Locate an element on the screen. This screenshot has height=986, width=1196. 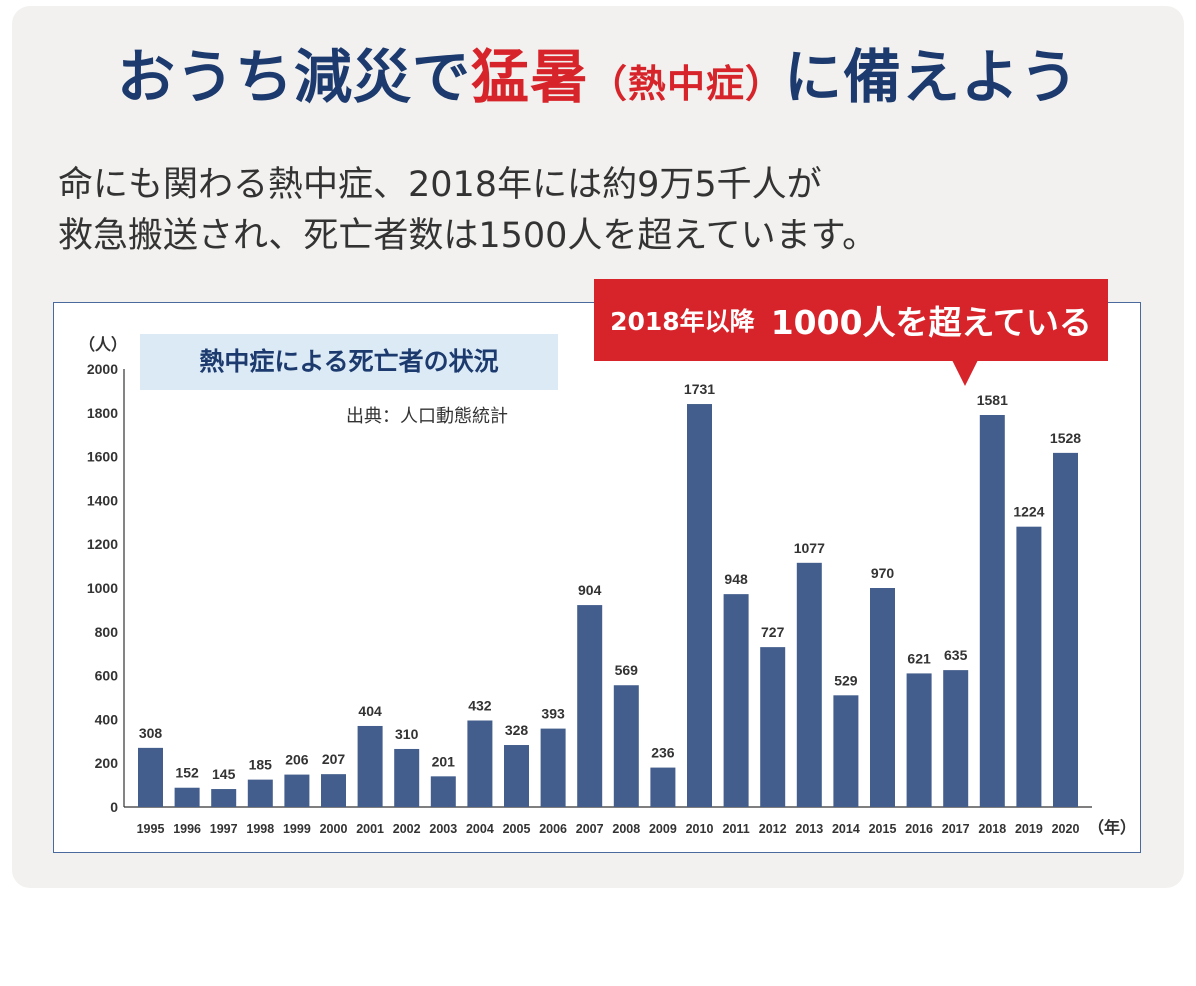
bar-2017 is located at coordinates (956, 738).